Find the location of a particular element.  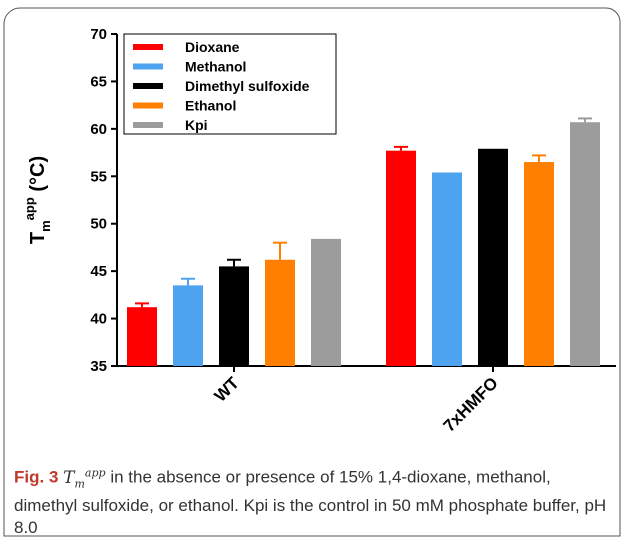

legend-label-methanol: Methanol is located at coordinates (215, 67).